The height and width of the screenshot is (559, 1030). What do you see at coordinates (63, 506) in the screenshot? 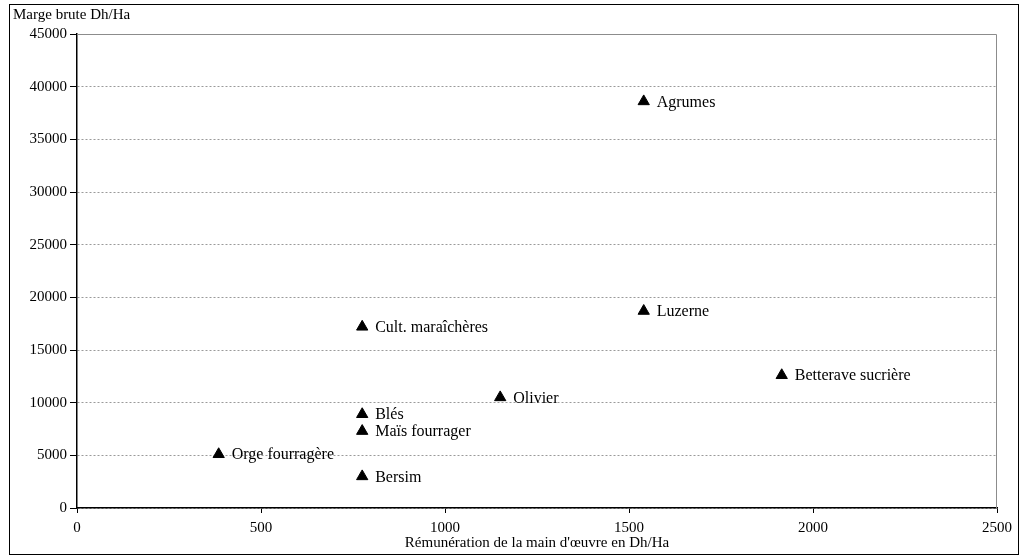
I see `y-tick-label: 0` at bounding box center [63, 506].